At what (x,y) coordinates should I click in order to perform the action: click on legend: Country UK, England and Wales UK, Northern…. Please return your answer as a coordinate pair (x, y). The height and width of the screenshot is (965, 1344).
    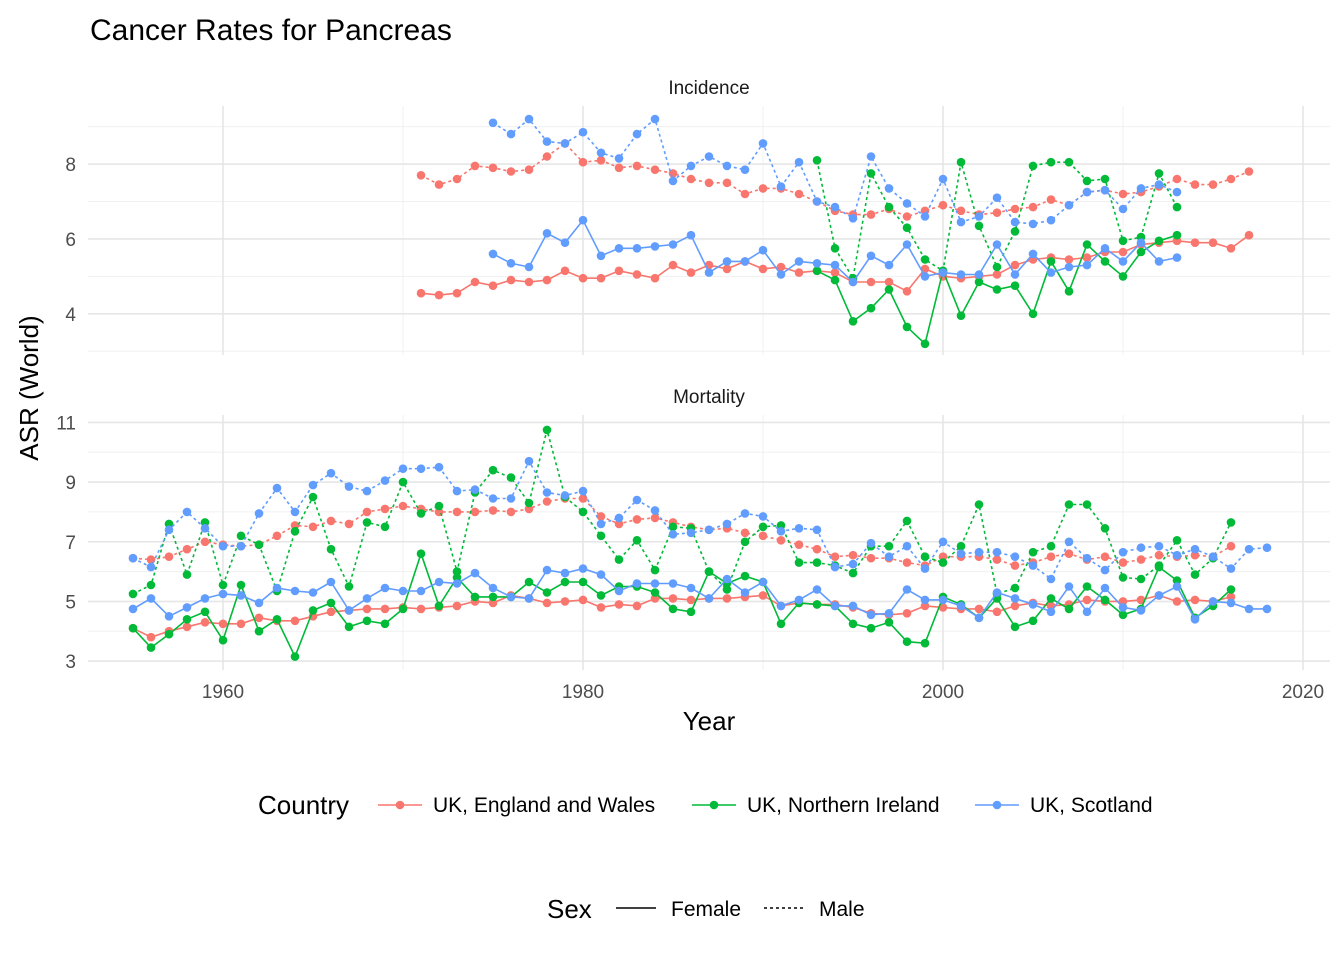
    Looking at the image, I should click on (705, 857).